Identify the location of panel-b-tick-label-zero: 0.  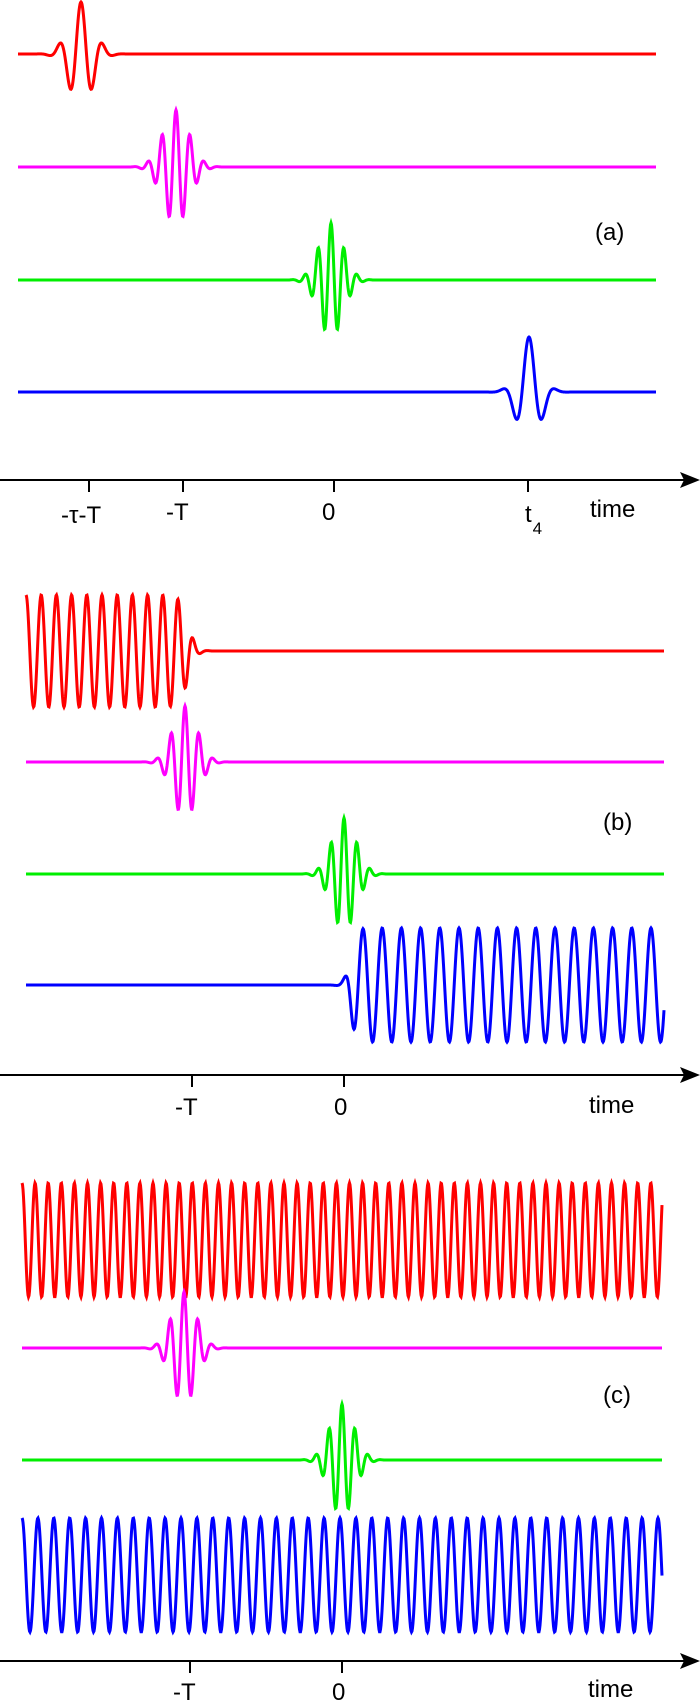
(340, 1107).